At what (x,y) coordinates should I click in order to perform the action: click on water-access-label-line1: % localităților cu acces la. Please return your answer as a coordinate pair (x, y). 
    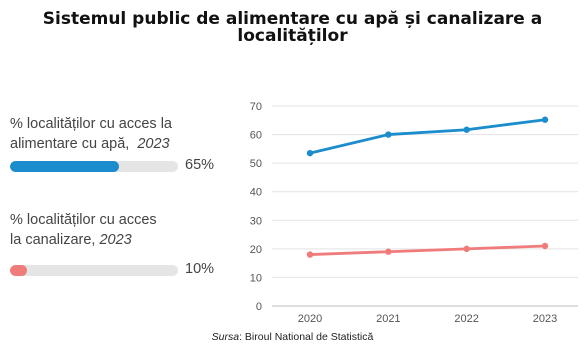
    Looking at the image, I should click on (91, 124).